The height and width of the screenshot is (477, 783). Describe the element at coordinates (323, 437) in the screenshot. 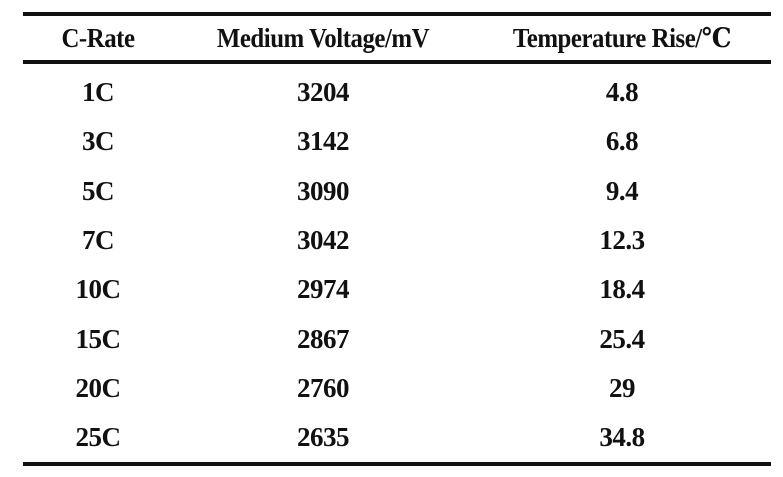

I see `cell-medium-voltage: 2635` at that location.